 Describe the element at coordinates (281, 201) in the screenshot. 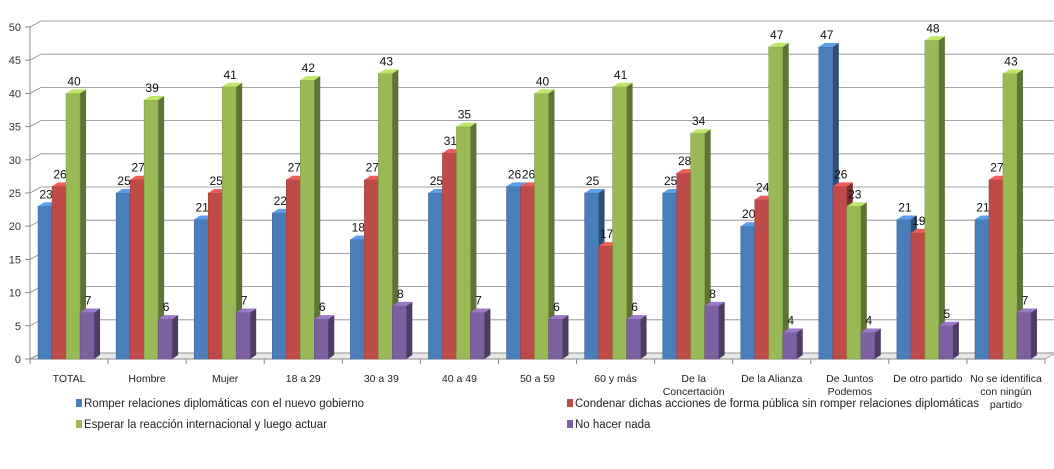

I see `data-label: 22` at that location.